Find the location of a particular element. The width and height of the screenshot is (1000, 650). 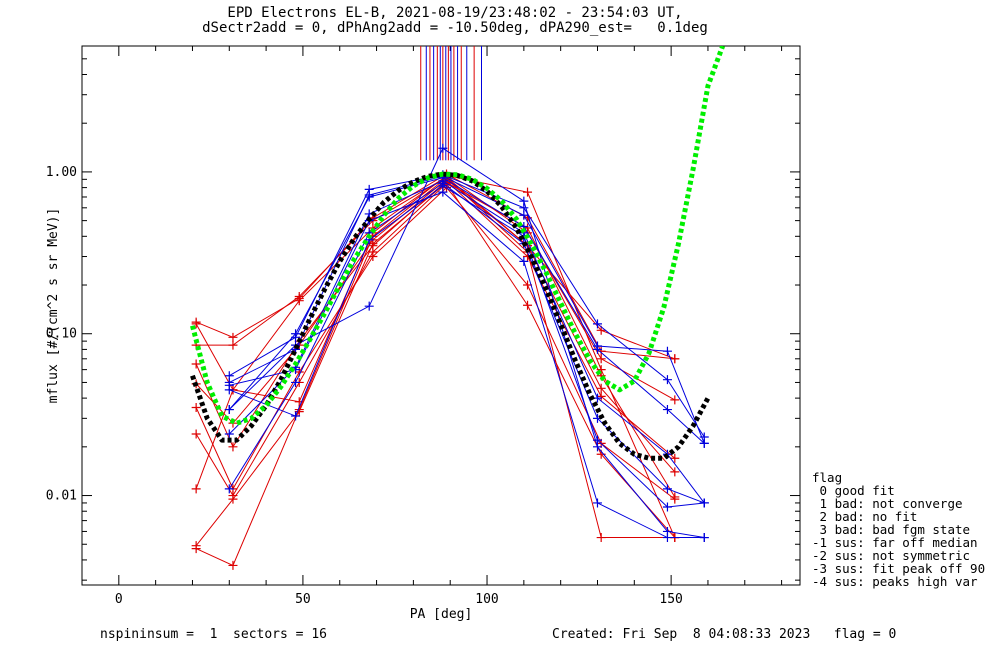

legend-item: -1 sus: far off median is located at coordinates (895, 542).